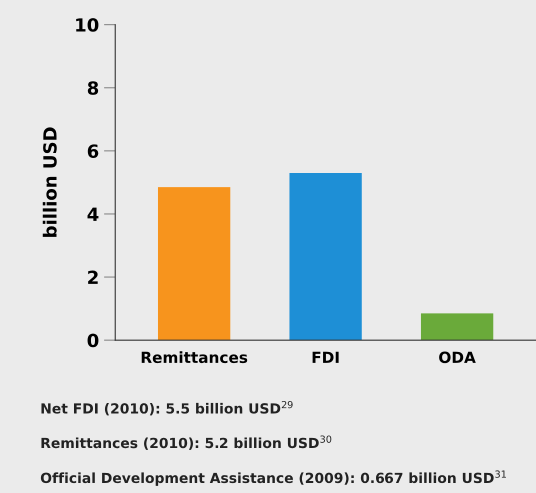 The height and width of the screenshot is (493, 536). I want to click on x-tick-label: FDI, so click(325, 357).